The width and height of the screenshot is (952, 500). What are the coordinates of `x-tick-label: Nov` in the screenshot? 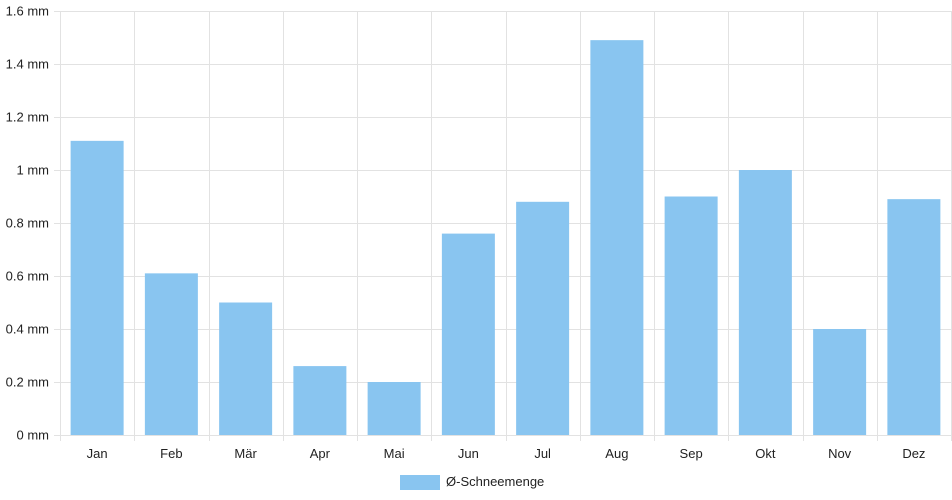 It's located at (840, 453).